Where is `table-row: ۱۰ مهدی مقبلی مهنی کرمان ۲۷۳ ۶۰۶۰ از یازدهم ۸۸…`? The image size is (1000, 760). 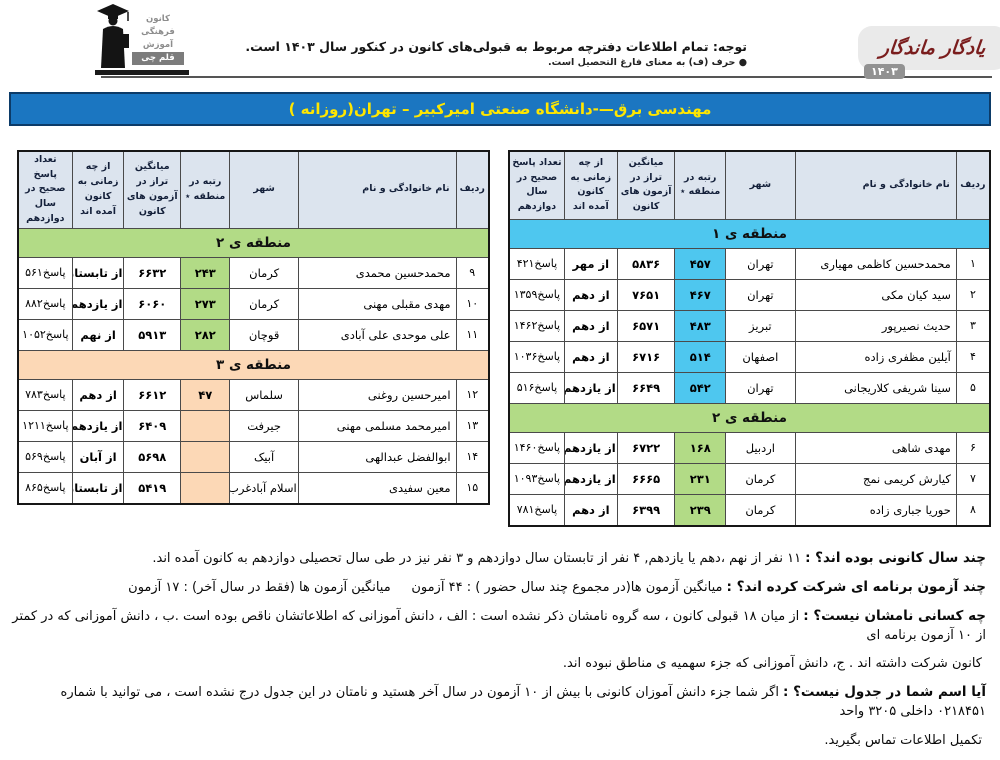
table-row: ۱۰ مهدی مقبلی مهنی کرمان ۲۷۳ ۶۰۶۰ از یازدهم ۸۸… is located at coordinates (253, 303).